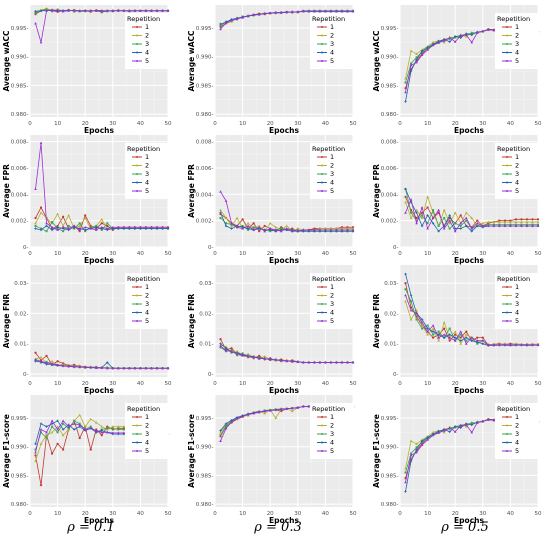  Describe the element at coordinates (332, 53) in the screenshot. I see `legend-entry: 4` at that location.